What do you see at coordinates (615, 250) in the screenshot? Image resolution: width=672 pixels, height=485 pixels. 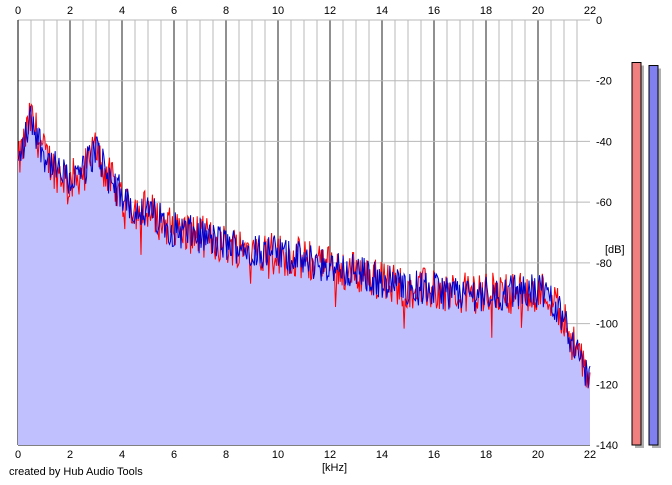 I see `y-axis-unit-label: [dB]` at bounding box center [615, 250].